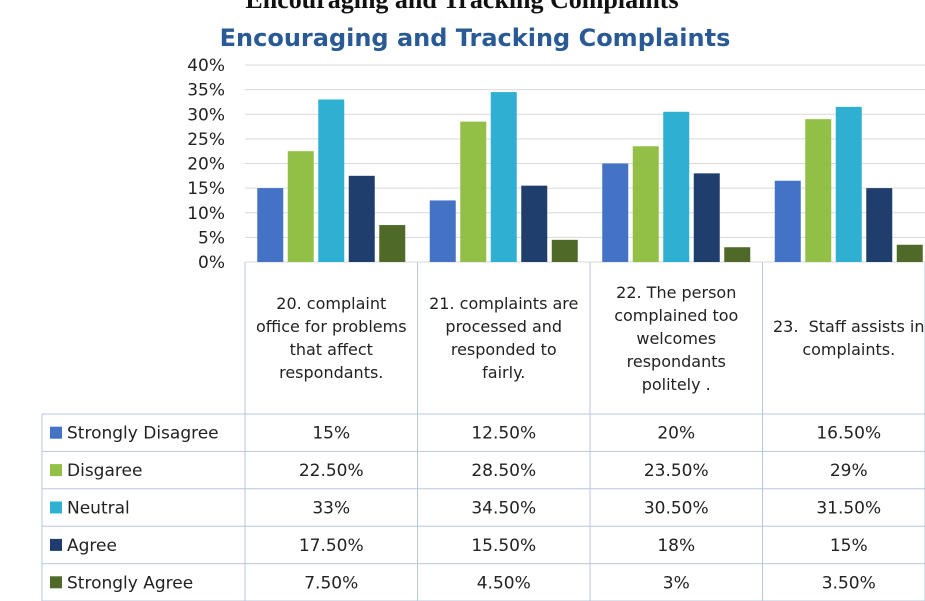  What do you see at coordinates (848, 509) in the screenshot?
I see `table-value: 31.50%` at bounding box center [848, 509].